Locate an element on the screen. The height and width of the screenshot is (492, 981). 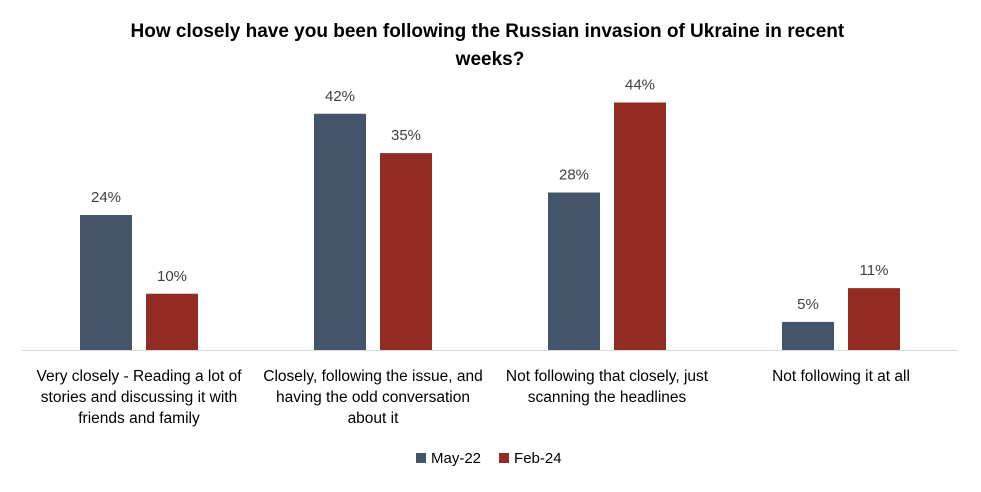
data-label-may-22-1: 42% is located at coordinates (340, 96).